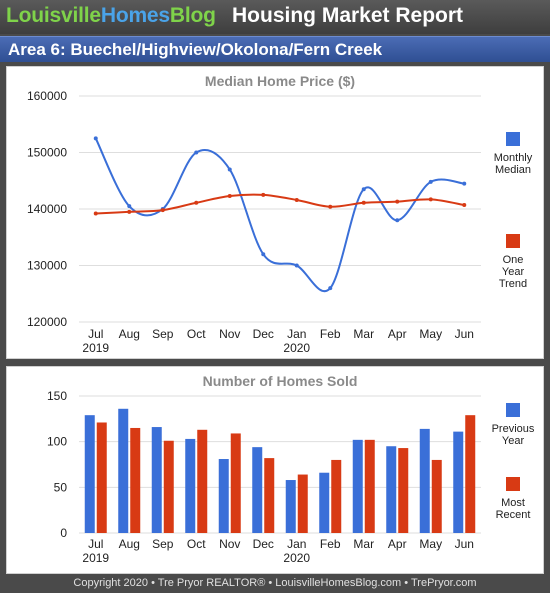 The height and width of the screenshot is (593, 550). I want to click on y-tick-label: 160000, so click(47, 96).